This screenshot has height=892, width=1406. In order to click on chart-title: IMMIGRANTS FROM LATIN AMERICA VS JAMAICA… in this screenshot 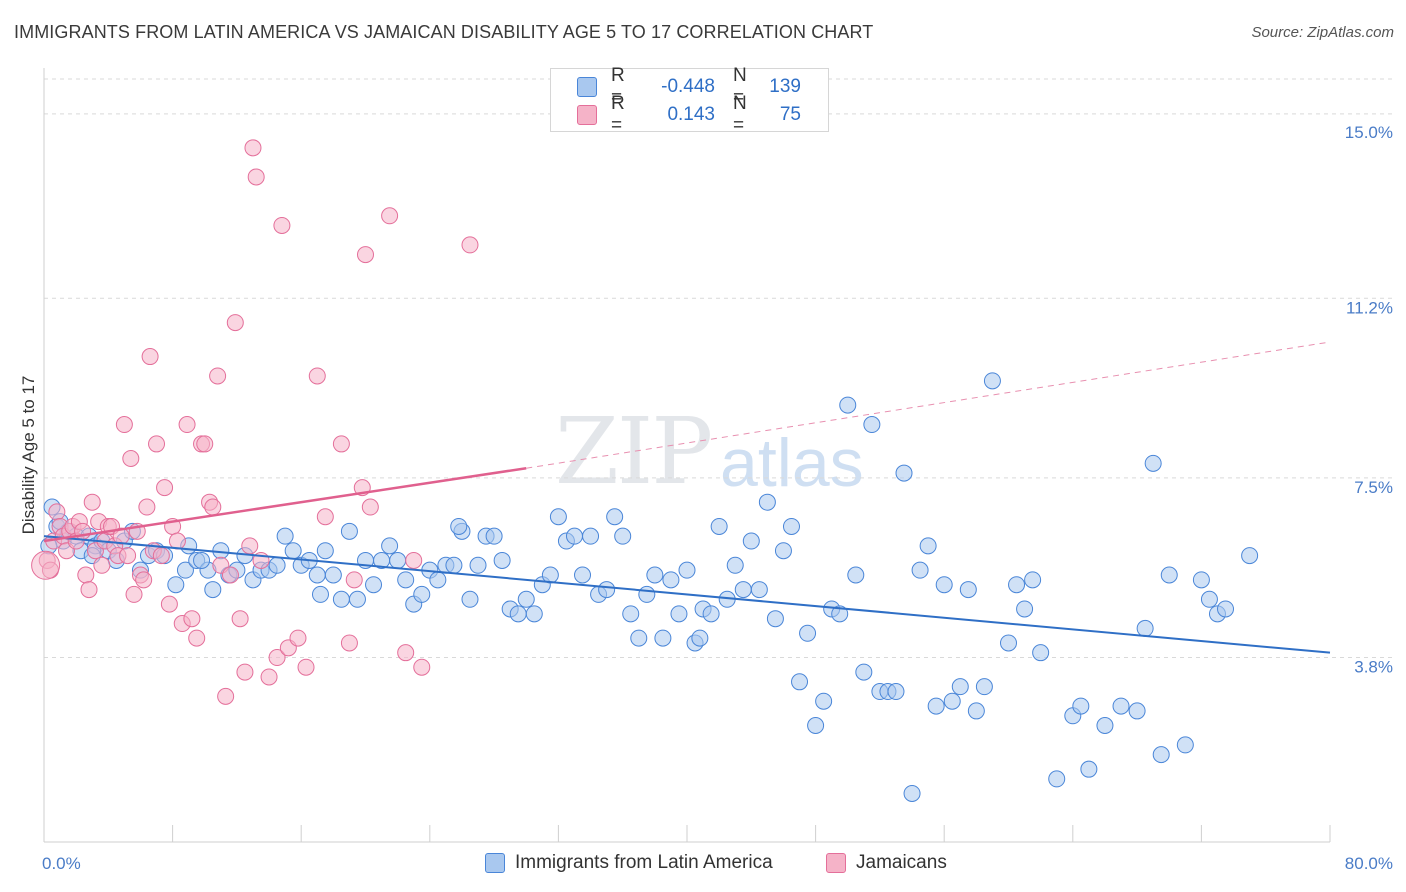, I will do `click(444, 32)`.